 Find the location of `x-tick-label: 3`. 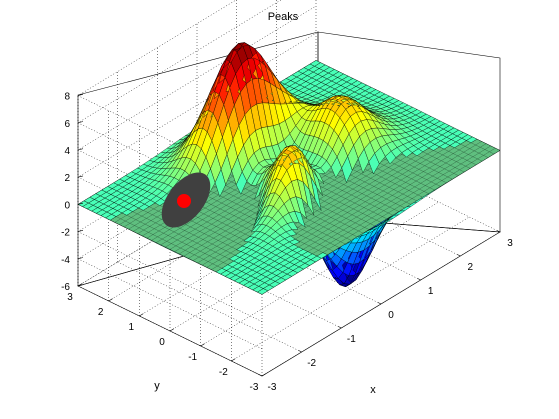

x-tick-label: 3 is located at coordinates (510, 243).